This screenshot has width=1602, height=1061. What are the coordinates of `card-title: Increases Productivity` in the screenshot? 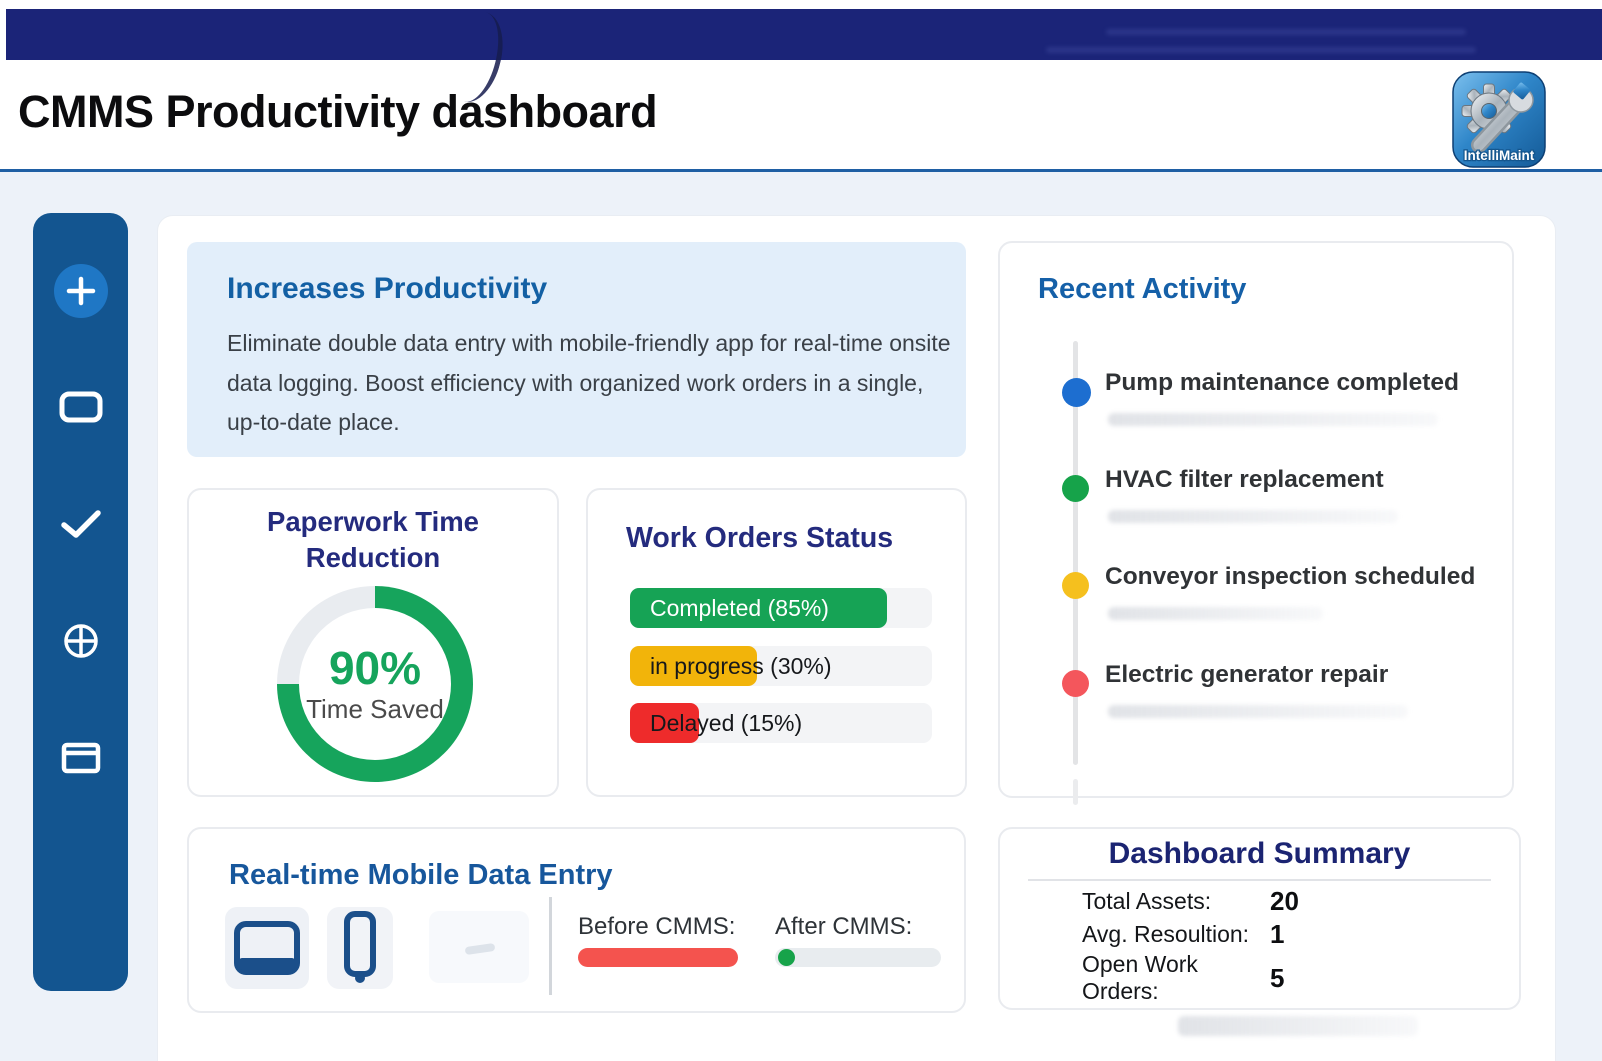 It's located at (387, 288).